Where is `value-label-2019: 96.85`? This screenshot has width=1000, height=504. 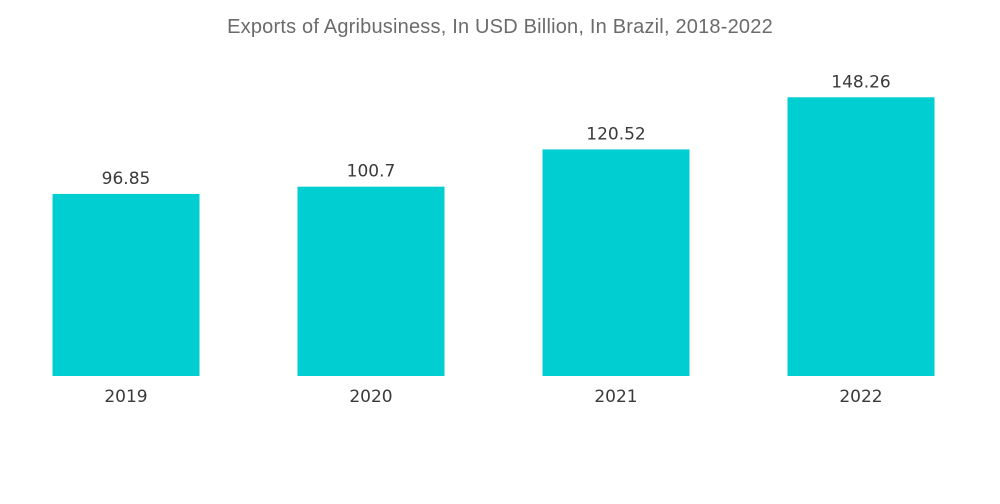 value-label-2019: 96.85 is located at coordinates (126, 179).